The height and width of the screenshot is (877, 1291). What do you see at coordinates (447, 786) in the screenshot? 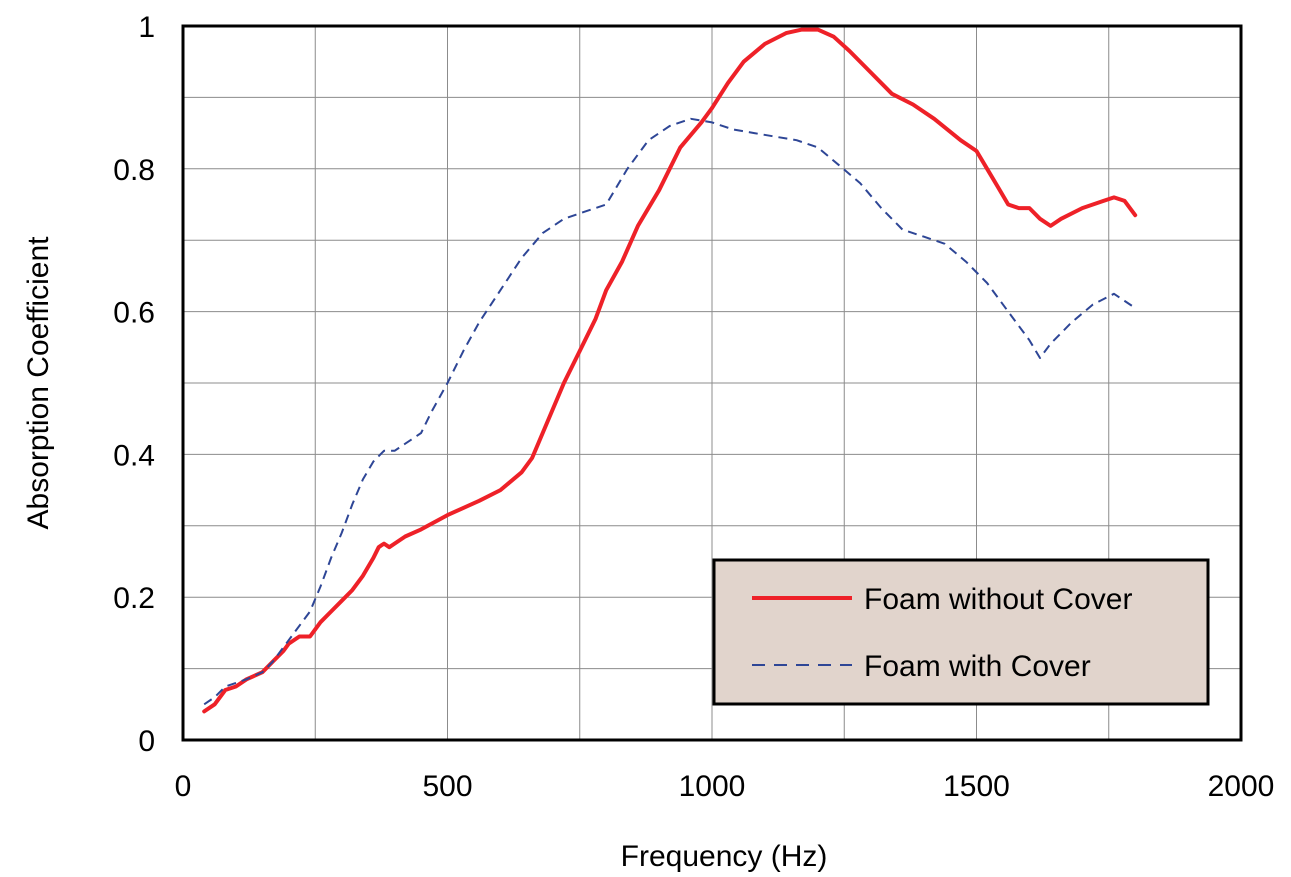
I see `x-tick-label-500: 500` at bounding box center [447, 786].